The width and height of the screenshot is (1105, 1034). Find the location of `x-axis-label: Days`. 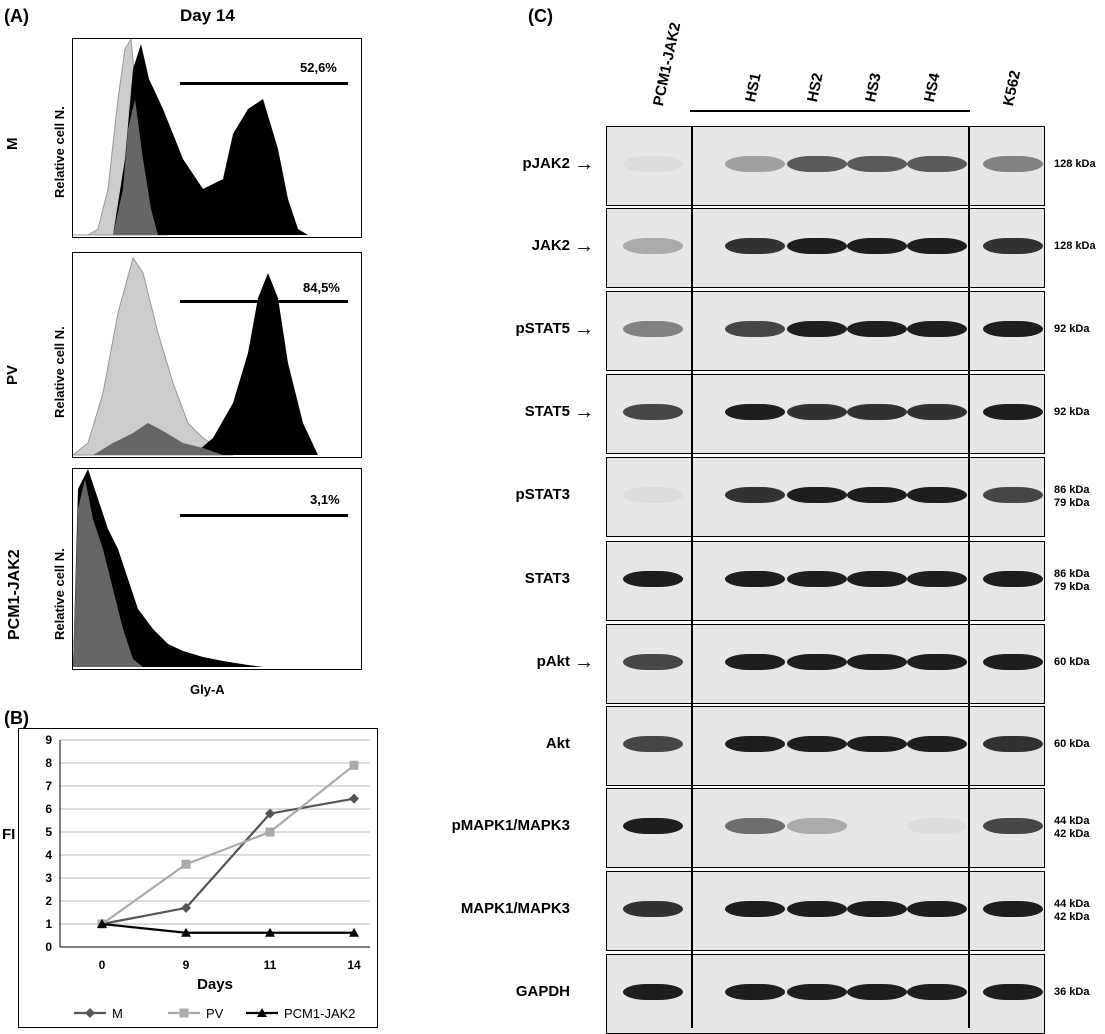

x-axis-label: Days is located at coordinates (215, 984).